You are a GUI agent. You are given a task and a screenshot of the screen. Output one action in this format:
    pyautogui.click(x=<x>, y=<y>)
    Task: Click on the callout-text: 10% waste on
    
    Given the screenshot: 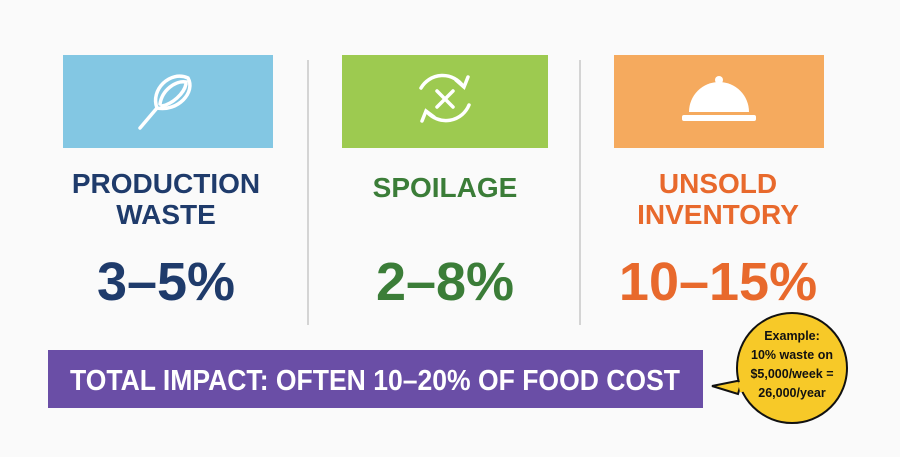 What is the action you would take?
    pyautogui.click(x=792, y=355)
    